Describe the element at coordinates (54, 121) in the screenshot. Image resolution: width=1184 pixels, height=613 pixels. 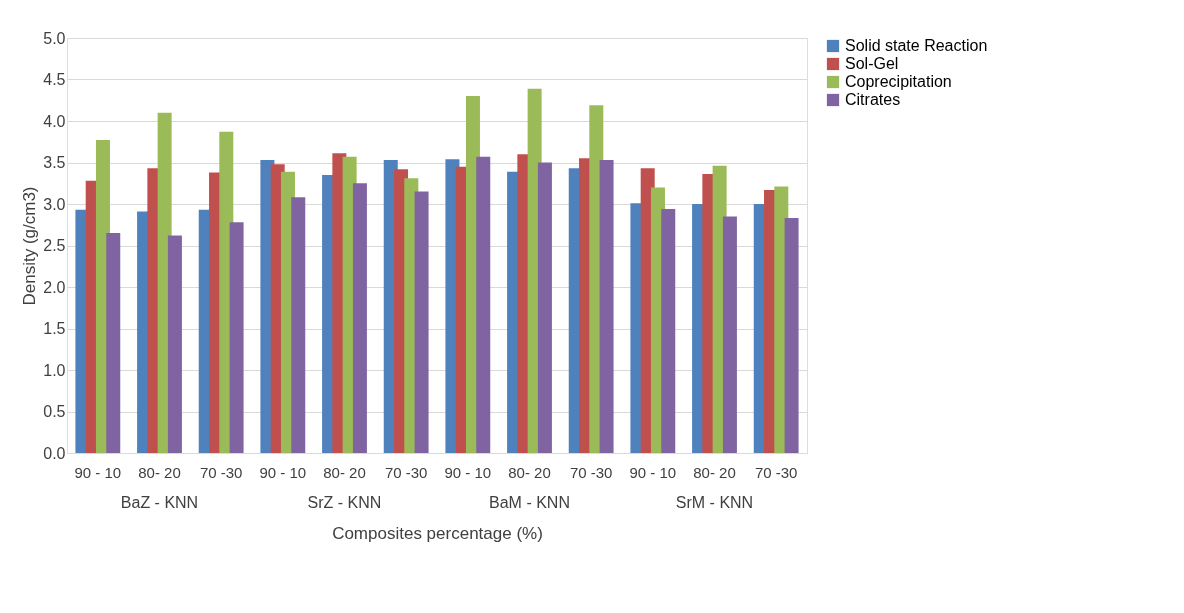
I see `y-tick-label: 4.0` at that location.